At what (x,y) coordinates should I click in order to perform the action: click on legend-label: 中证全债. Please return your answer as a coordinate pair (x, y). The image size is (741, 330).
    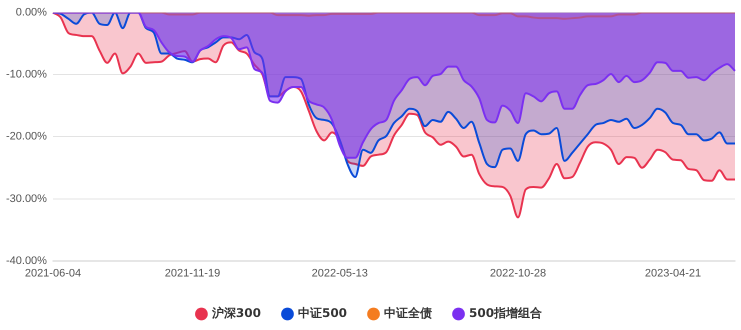
    Looking at the image, I should click on (408, 313).